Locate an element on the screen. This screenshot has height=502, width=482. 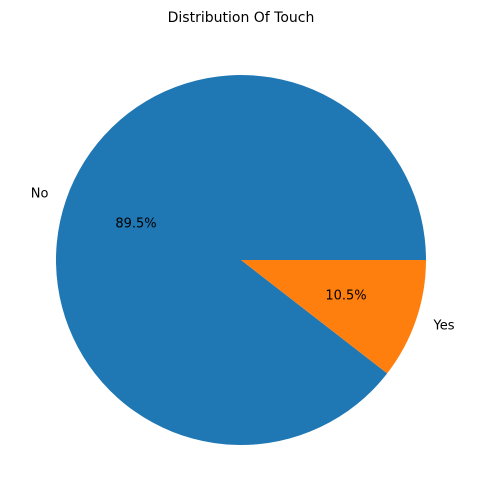
pie-slice-yes is located at coordinates (333, 317).